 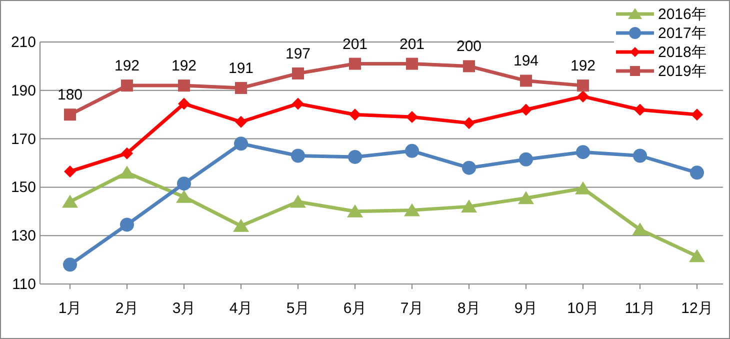 I want to click on x-tick-label: 6月, so click(x=355, y=308).